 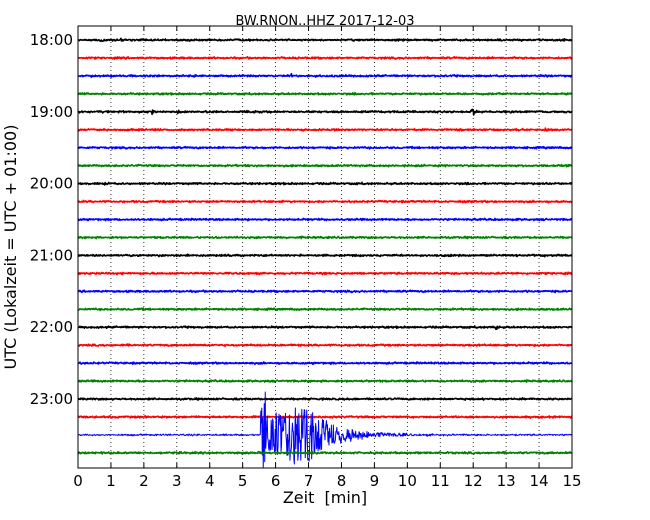 I want to click on trace-row-2000, so click(x=325, y=183).